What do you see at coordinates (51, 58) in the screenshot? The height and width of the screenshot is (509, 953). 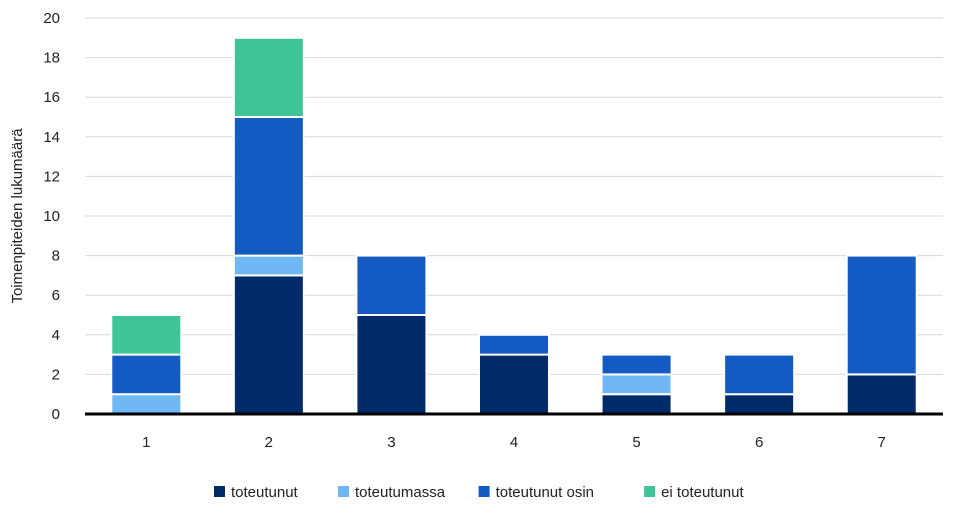 I see `y-tick-label: 18` at bounding box center [51, 58].